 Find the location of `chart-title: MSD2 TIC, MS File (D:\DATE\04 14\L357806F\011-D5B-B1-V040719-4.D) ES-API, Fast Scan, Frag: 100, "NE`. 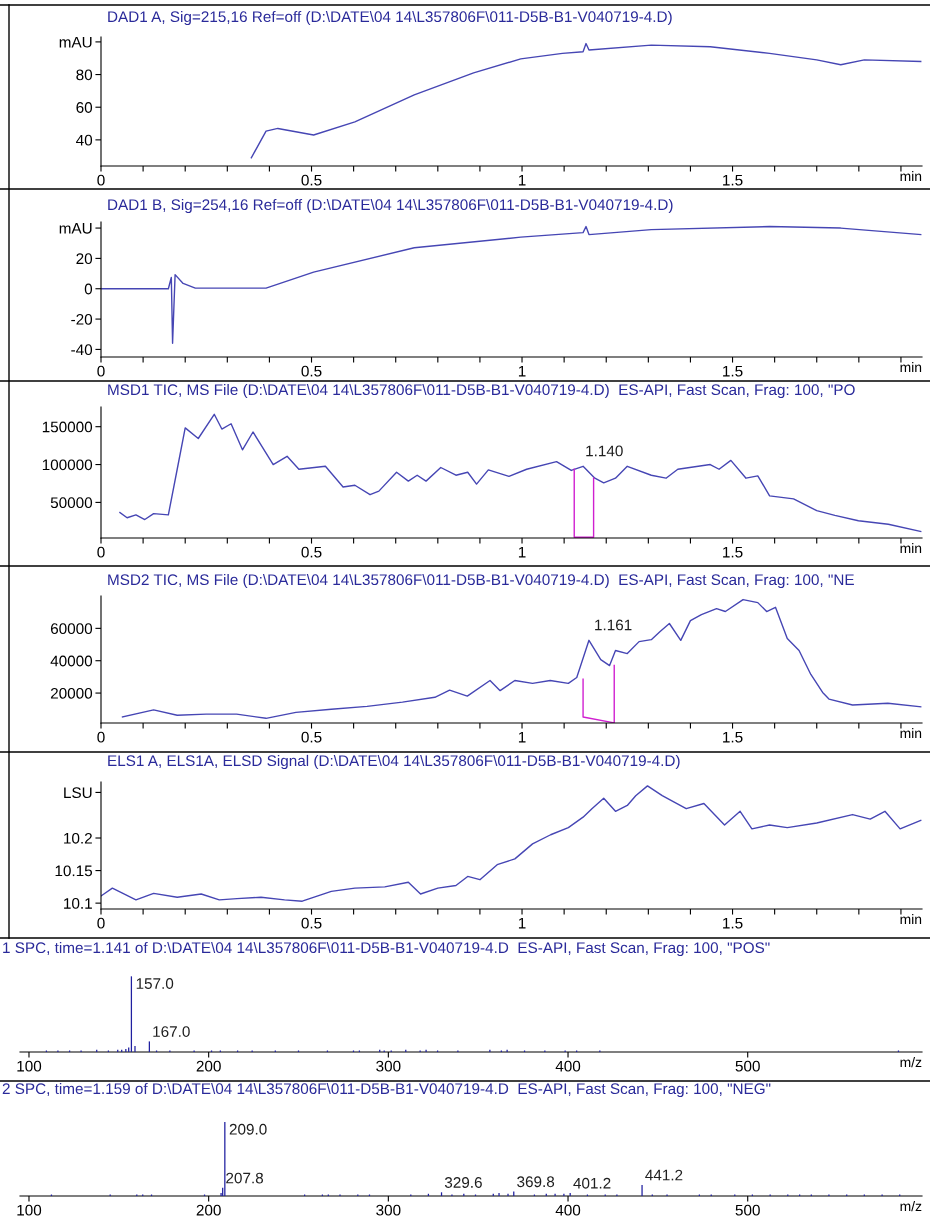

chart-title: MSD2 TIC, MS File (D:\DATE\04 14\L357806F\011-D5B-B1-V040719-4.D) ES-API, Fast Scan, Frag: 100, "NE is located at coordinates (481, 581).